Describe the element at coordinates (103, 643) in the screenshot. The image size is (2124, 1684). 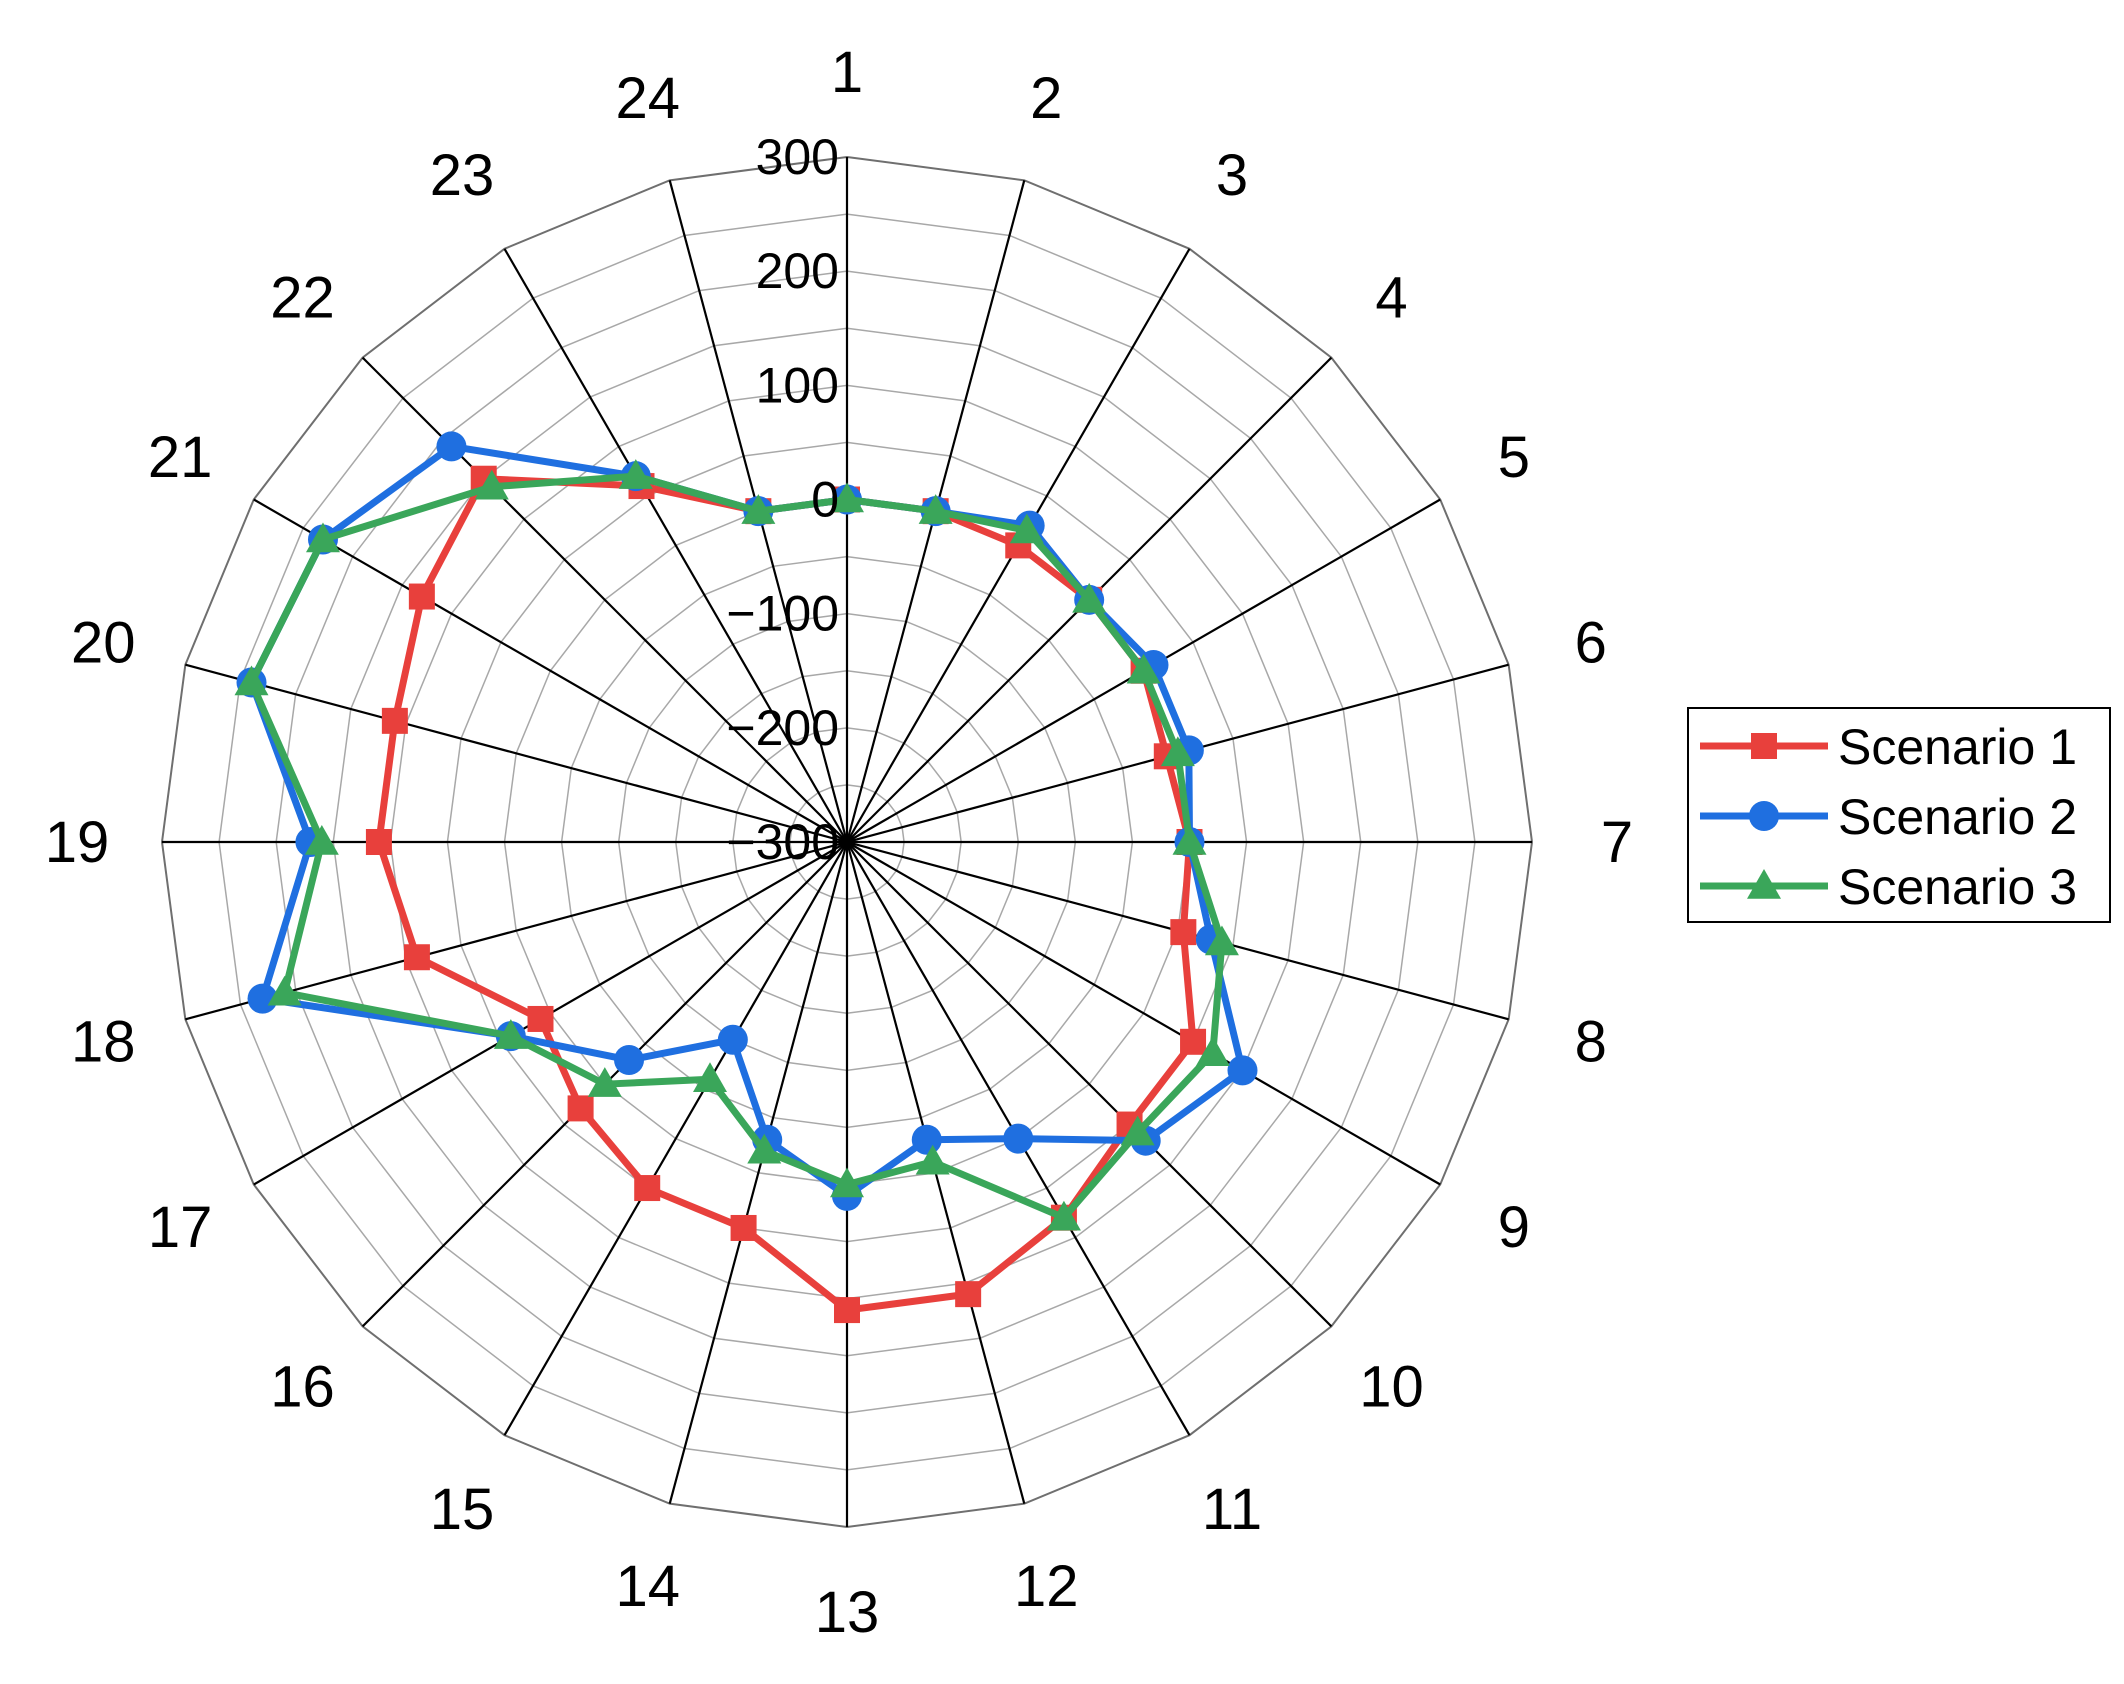
I see `category-label: 20` at that location.